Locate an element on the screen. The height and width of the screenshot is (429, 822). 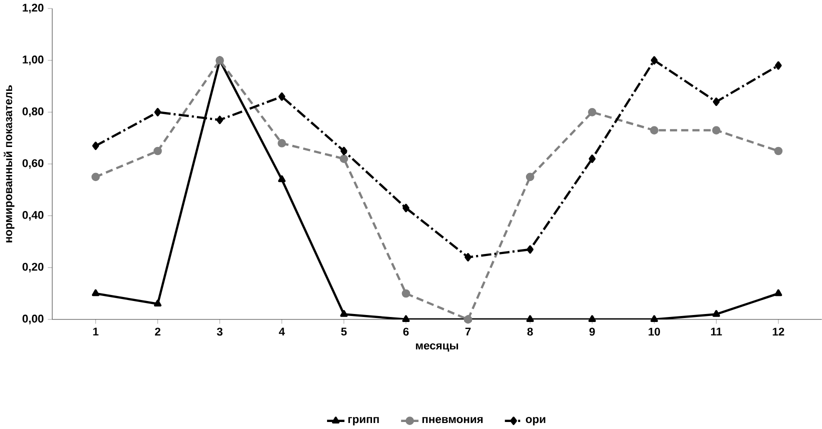
x-tick-label: 1 is located at coordinates (95, 332).